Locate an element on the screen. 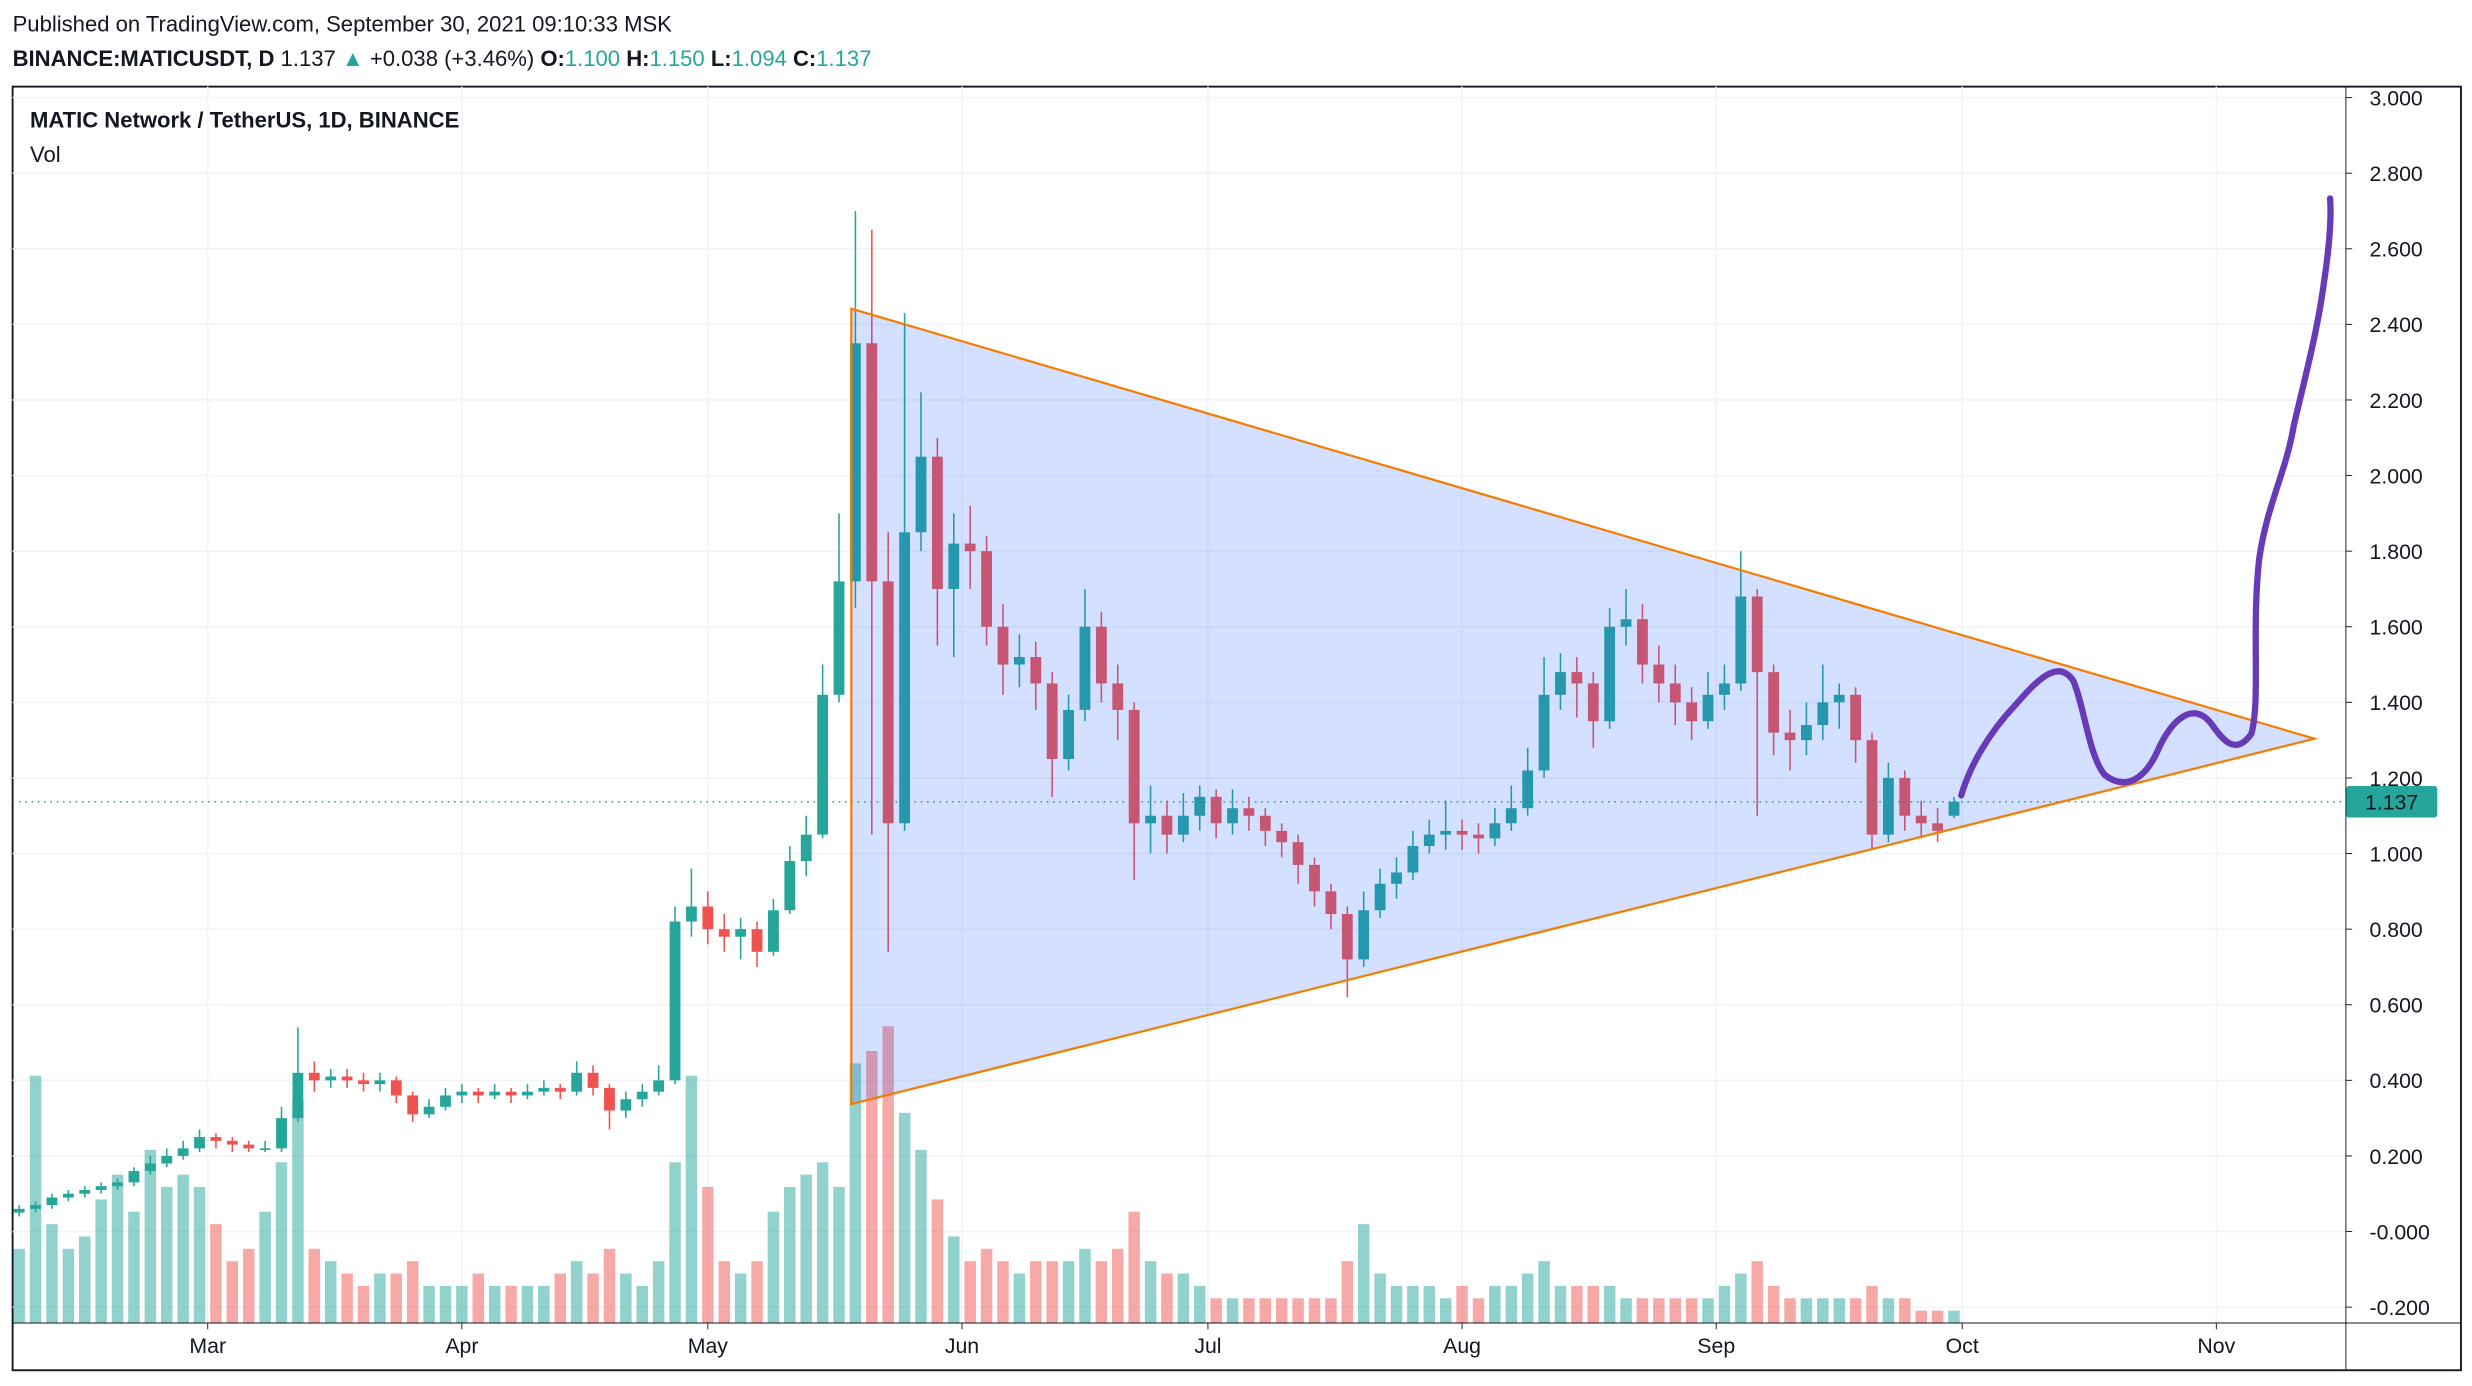 The image size is (2472, 1386). low-value: 1.094 is located at coordinates (759, 58).